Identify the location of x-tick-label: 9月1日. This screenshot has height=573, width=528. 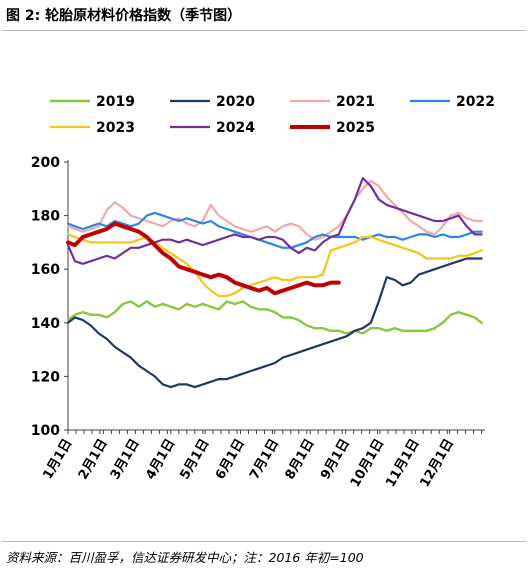
(335, 460).